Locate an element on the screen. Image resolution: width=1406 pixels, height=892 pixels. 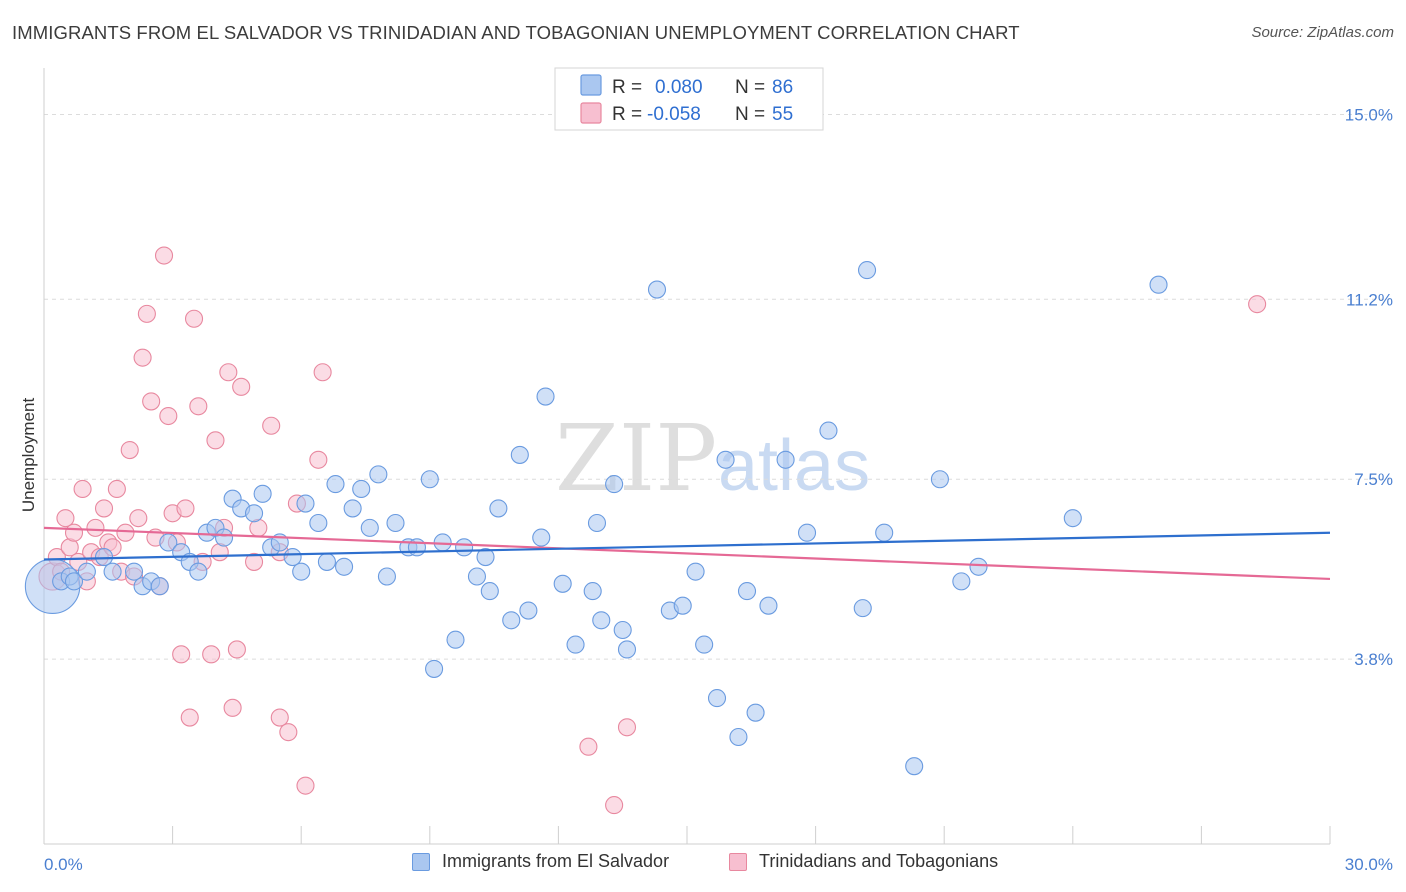
y-tick-label-0: 3.8% is located at coordinates (1373, 659).